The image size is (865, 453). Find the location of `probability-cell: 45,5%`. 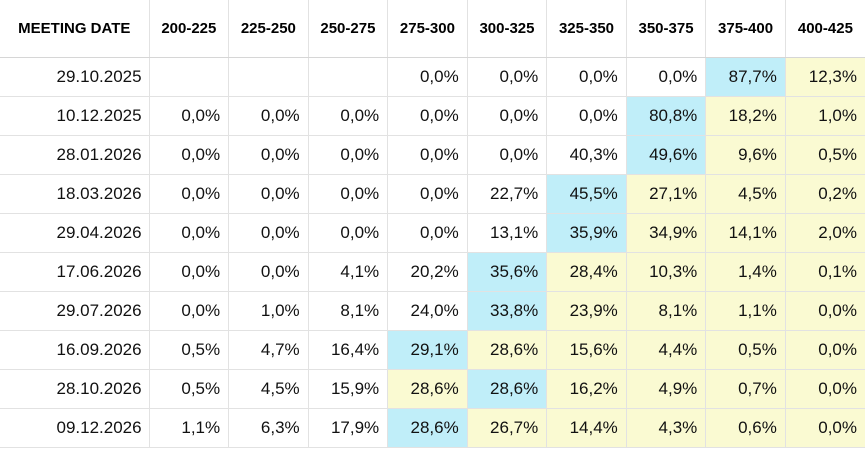

probability-cell: 45,5% is located at coordinates (586, 194).